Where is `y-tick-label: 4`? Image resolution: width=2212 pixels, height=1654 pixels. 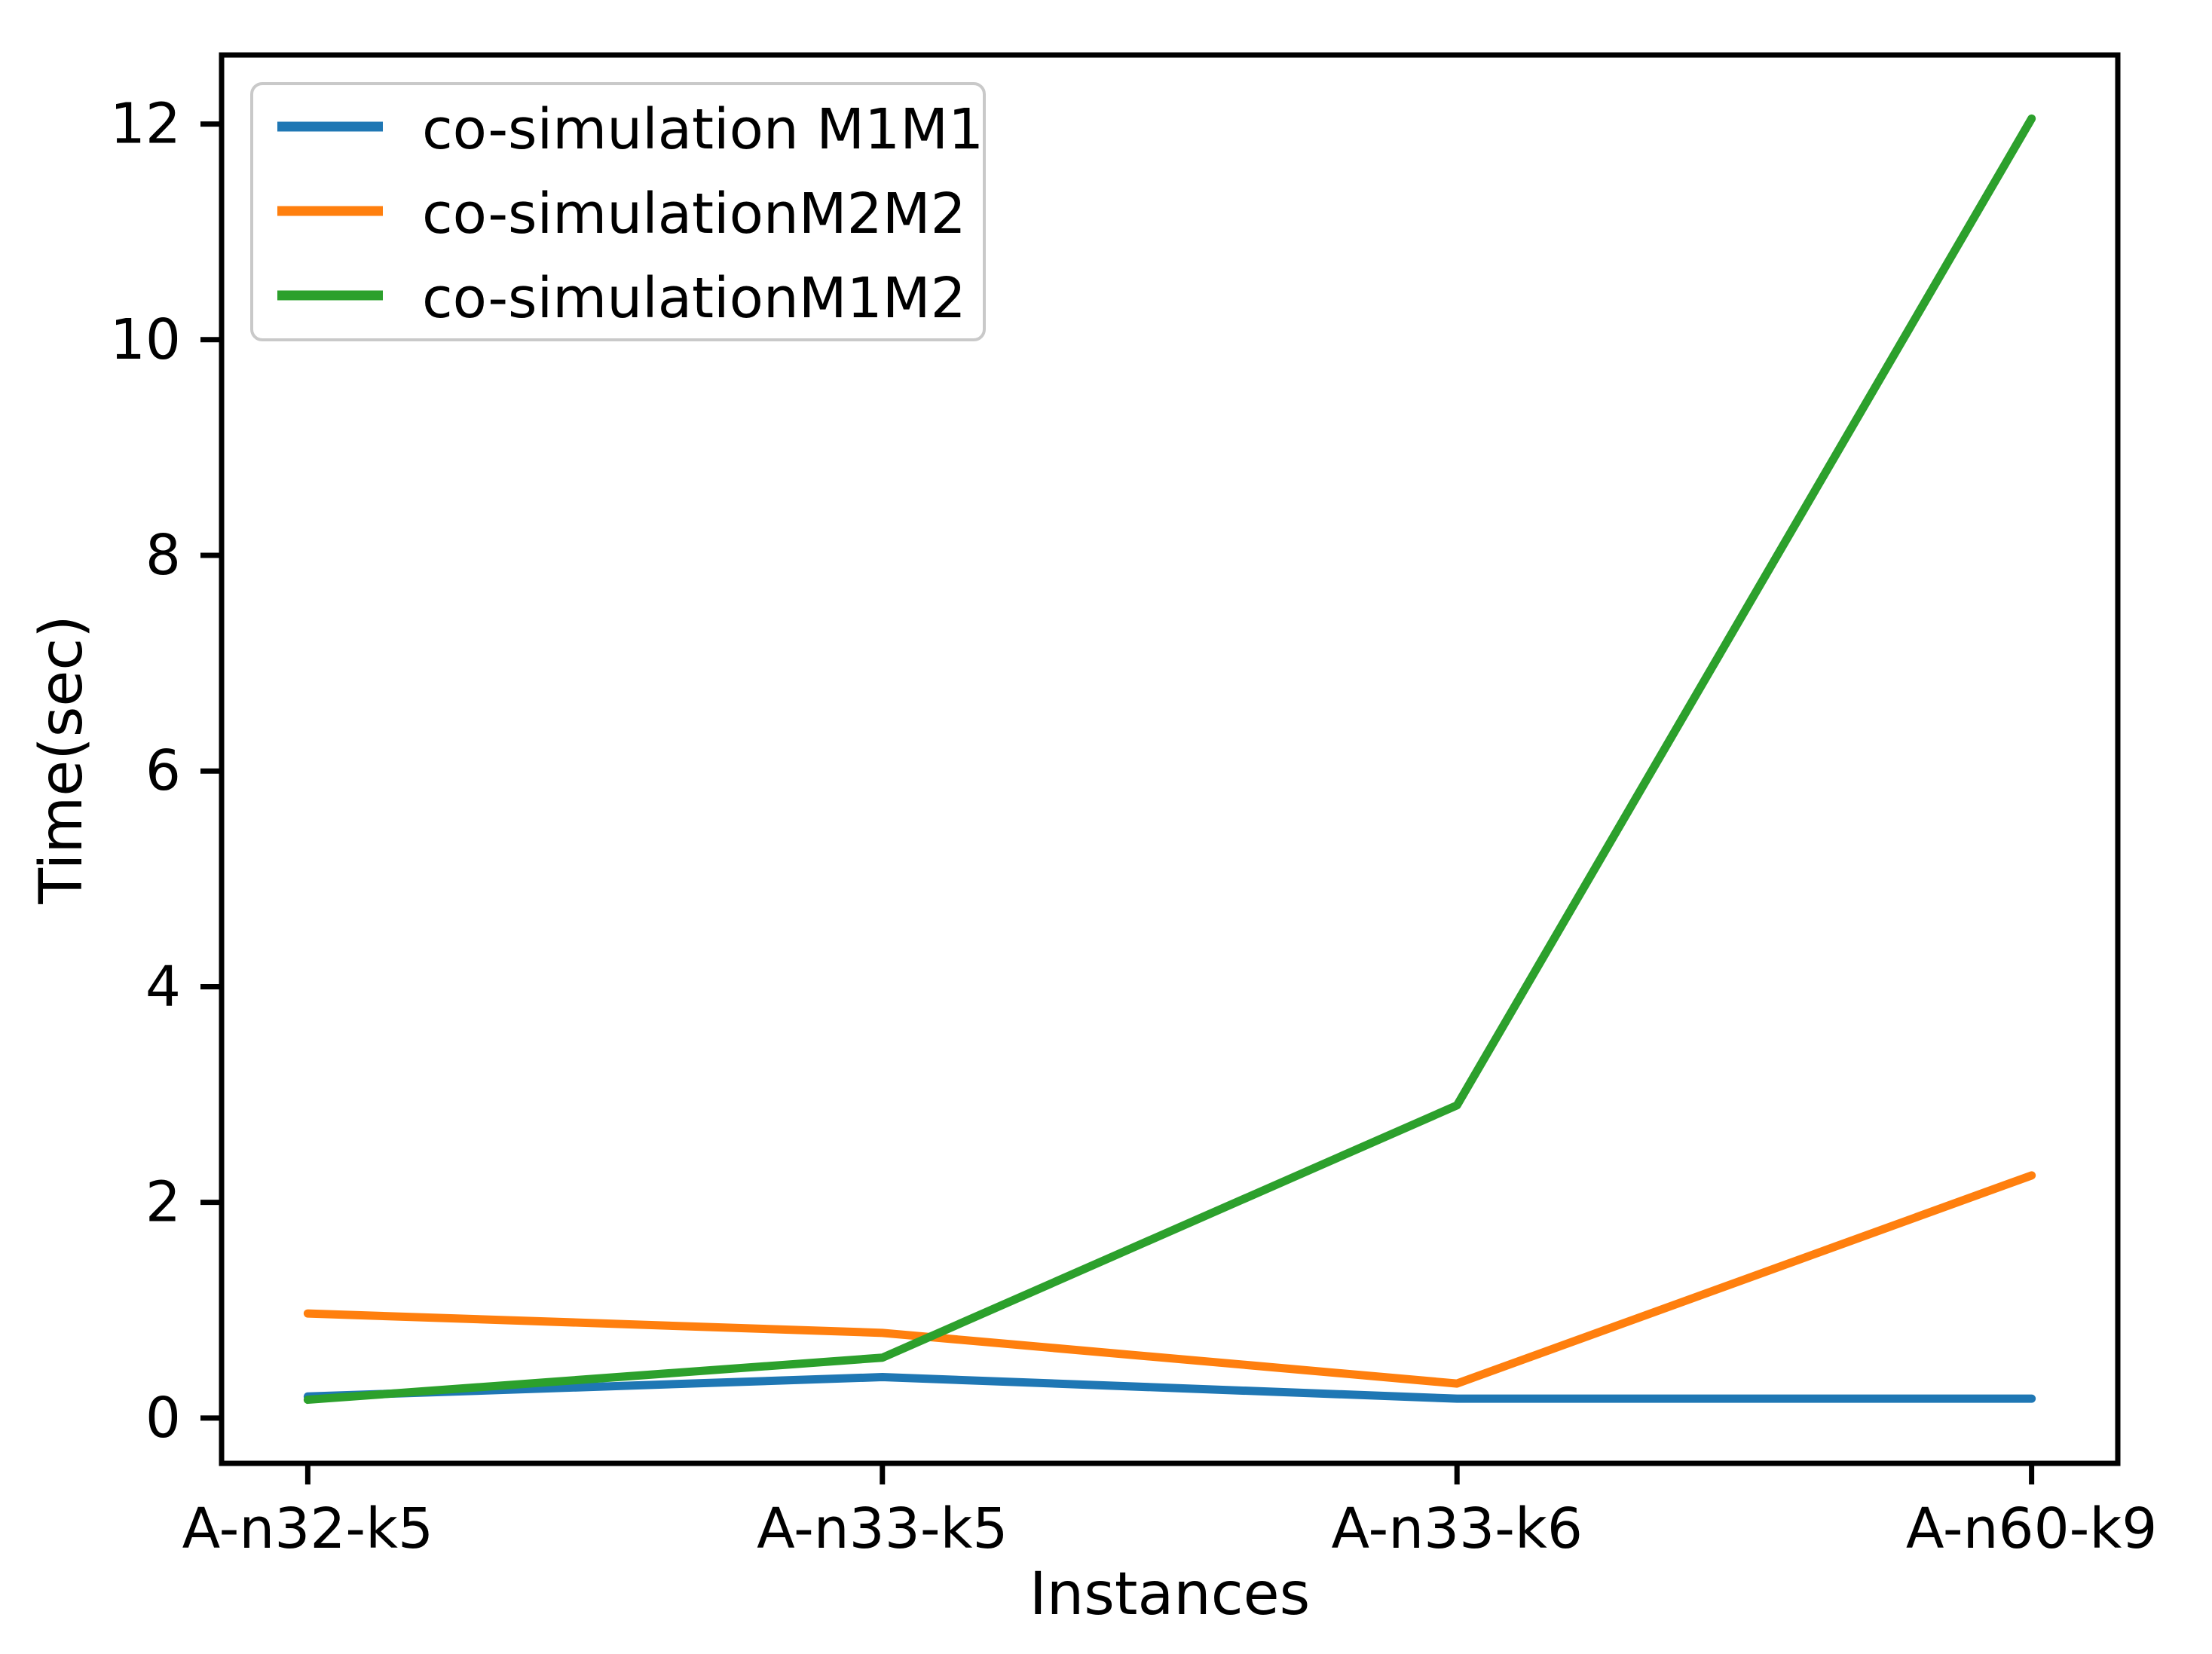
y-tick-label: 4 is located at coordinates (163, 986).